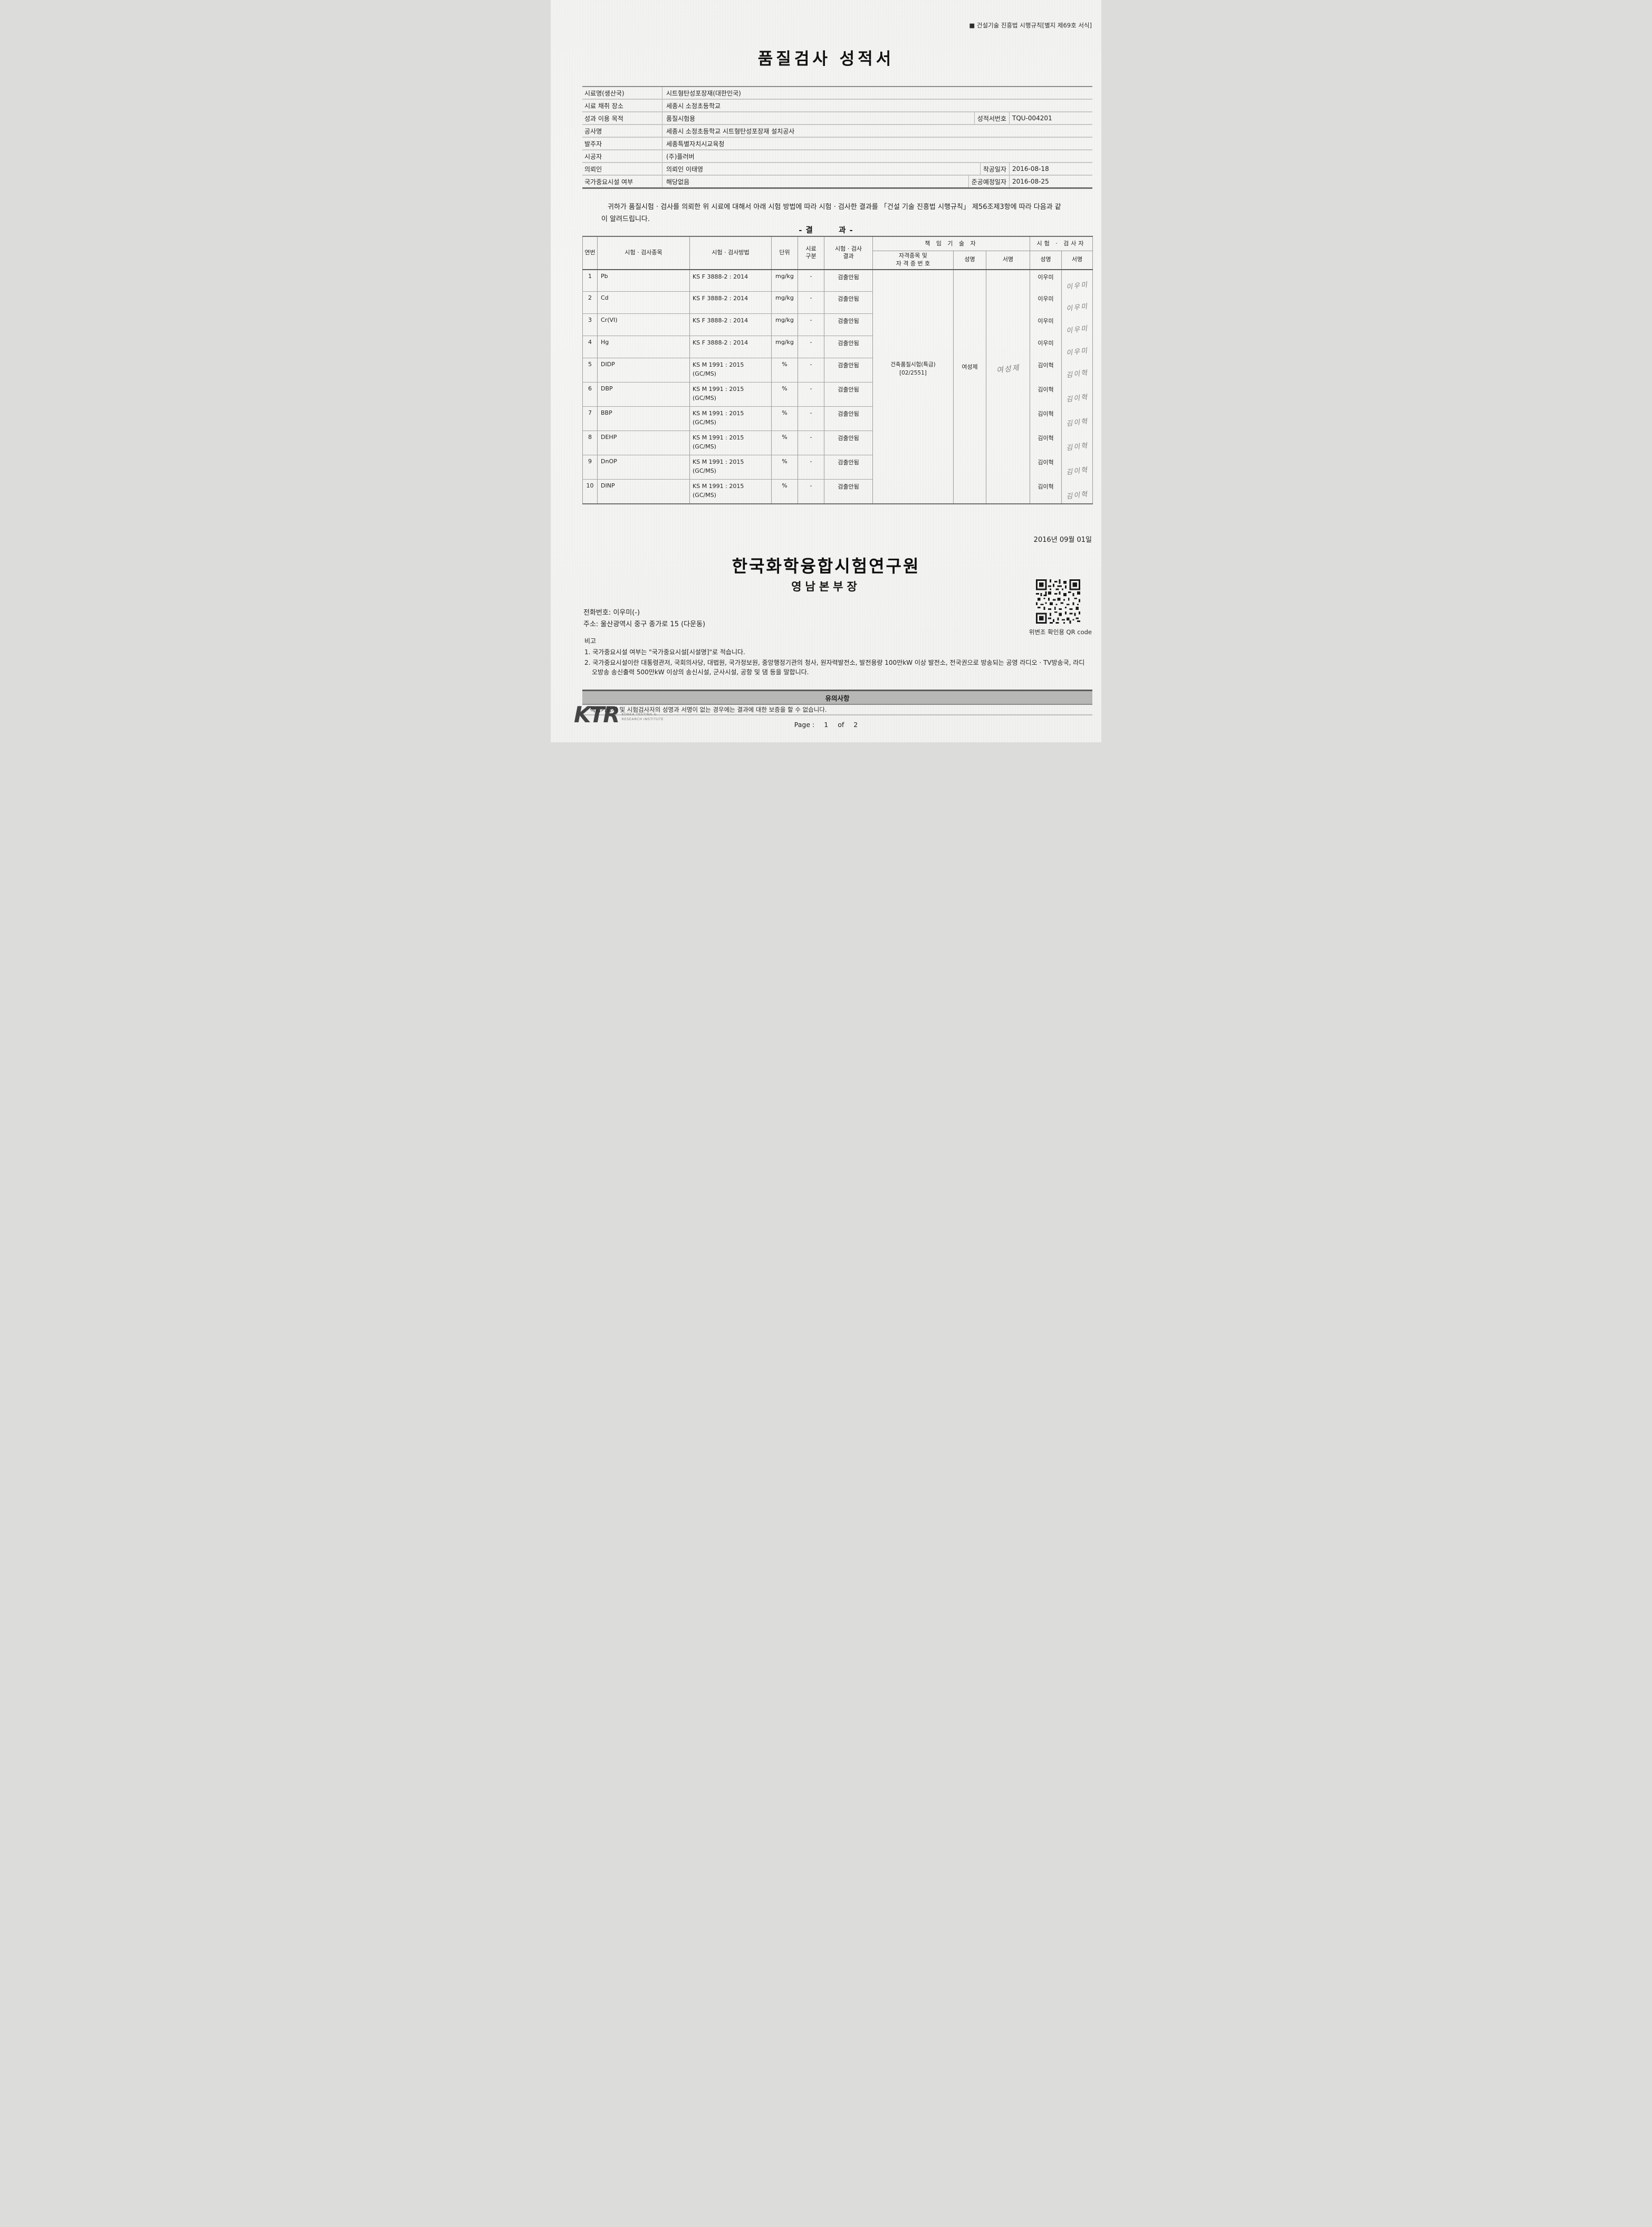 Image resolution: width=1652 pixels, height=2227 pixels. Describe the element at coordinates (590, 641) in the screenshot. I see `notes-heading: 비고` at that location.